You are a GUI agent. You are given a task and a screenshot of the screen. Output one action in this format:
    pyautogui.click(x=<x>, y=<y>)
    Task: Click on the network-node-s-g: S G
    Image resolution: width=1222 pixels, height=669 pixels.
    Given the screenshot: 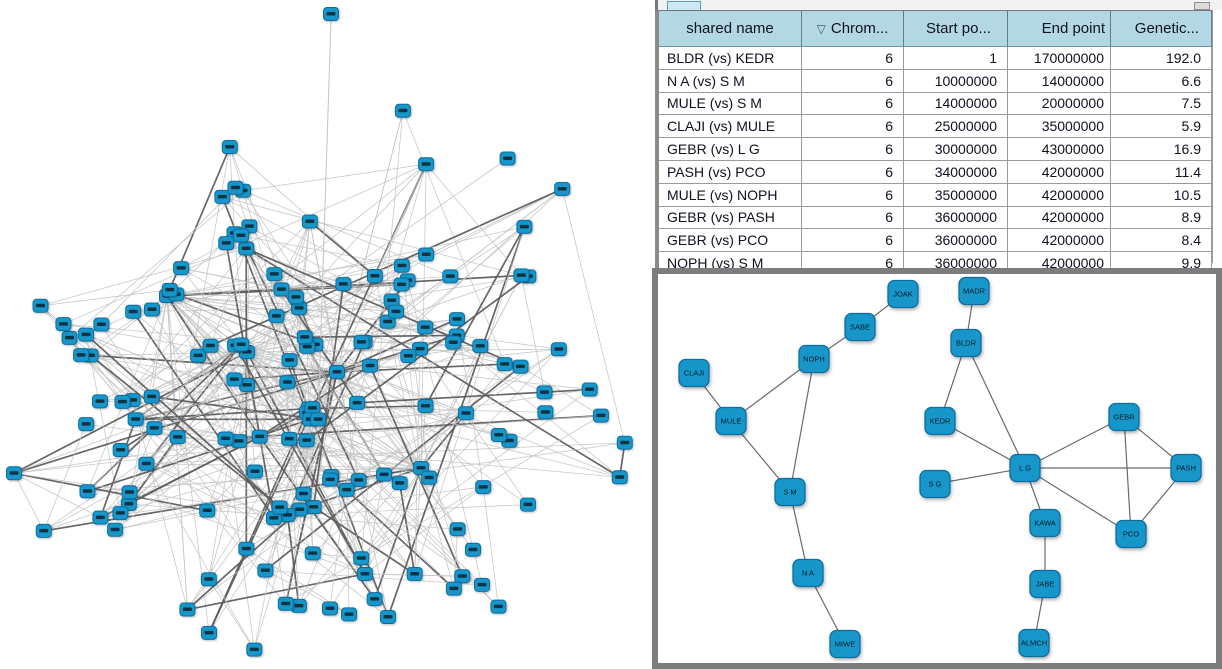 What is the action you would take?
    pyautogui.click(x=935, y=484)
    